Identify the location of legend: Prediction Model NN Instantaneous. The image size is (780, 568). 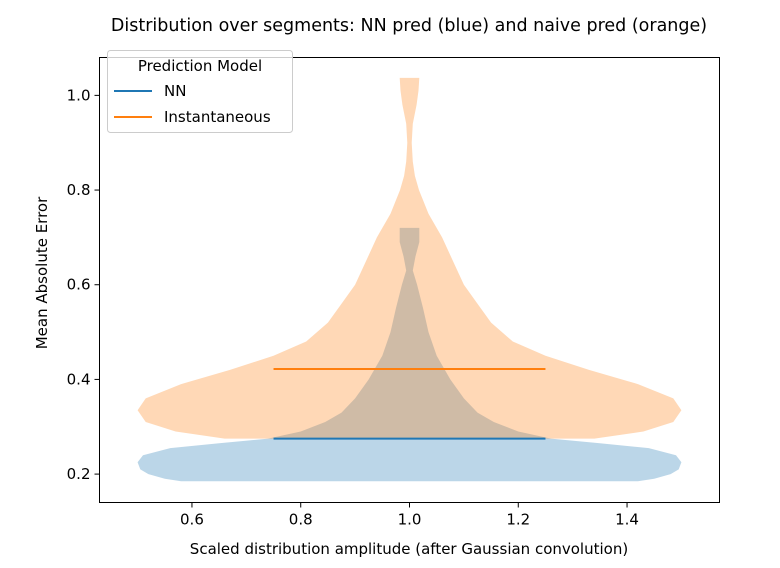
(200, 91).